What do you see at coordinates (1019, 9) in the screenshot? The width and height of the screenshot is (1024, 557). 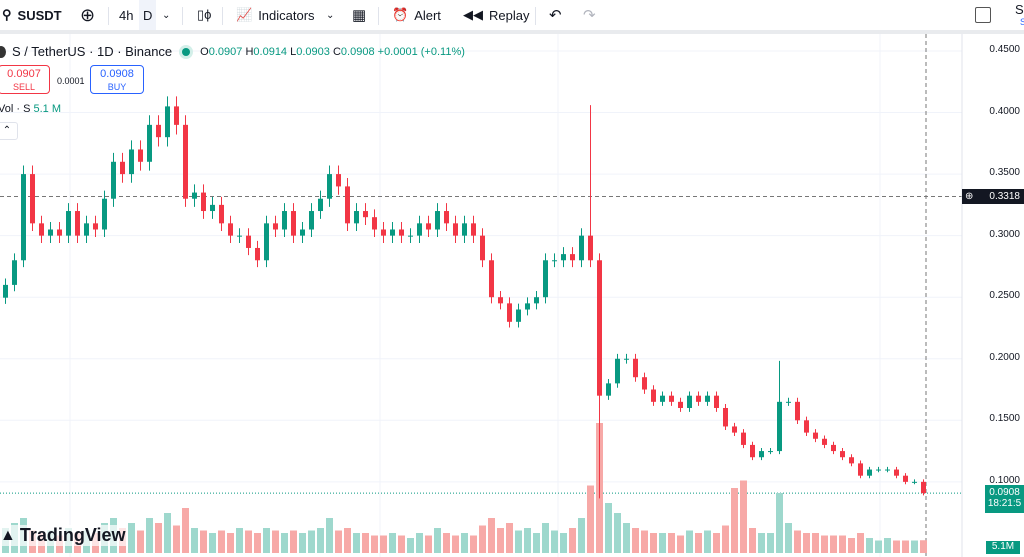 I see `save-label: Sa` at bounding box center [1019, 9].